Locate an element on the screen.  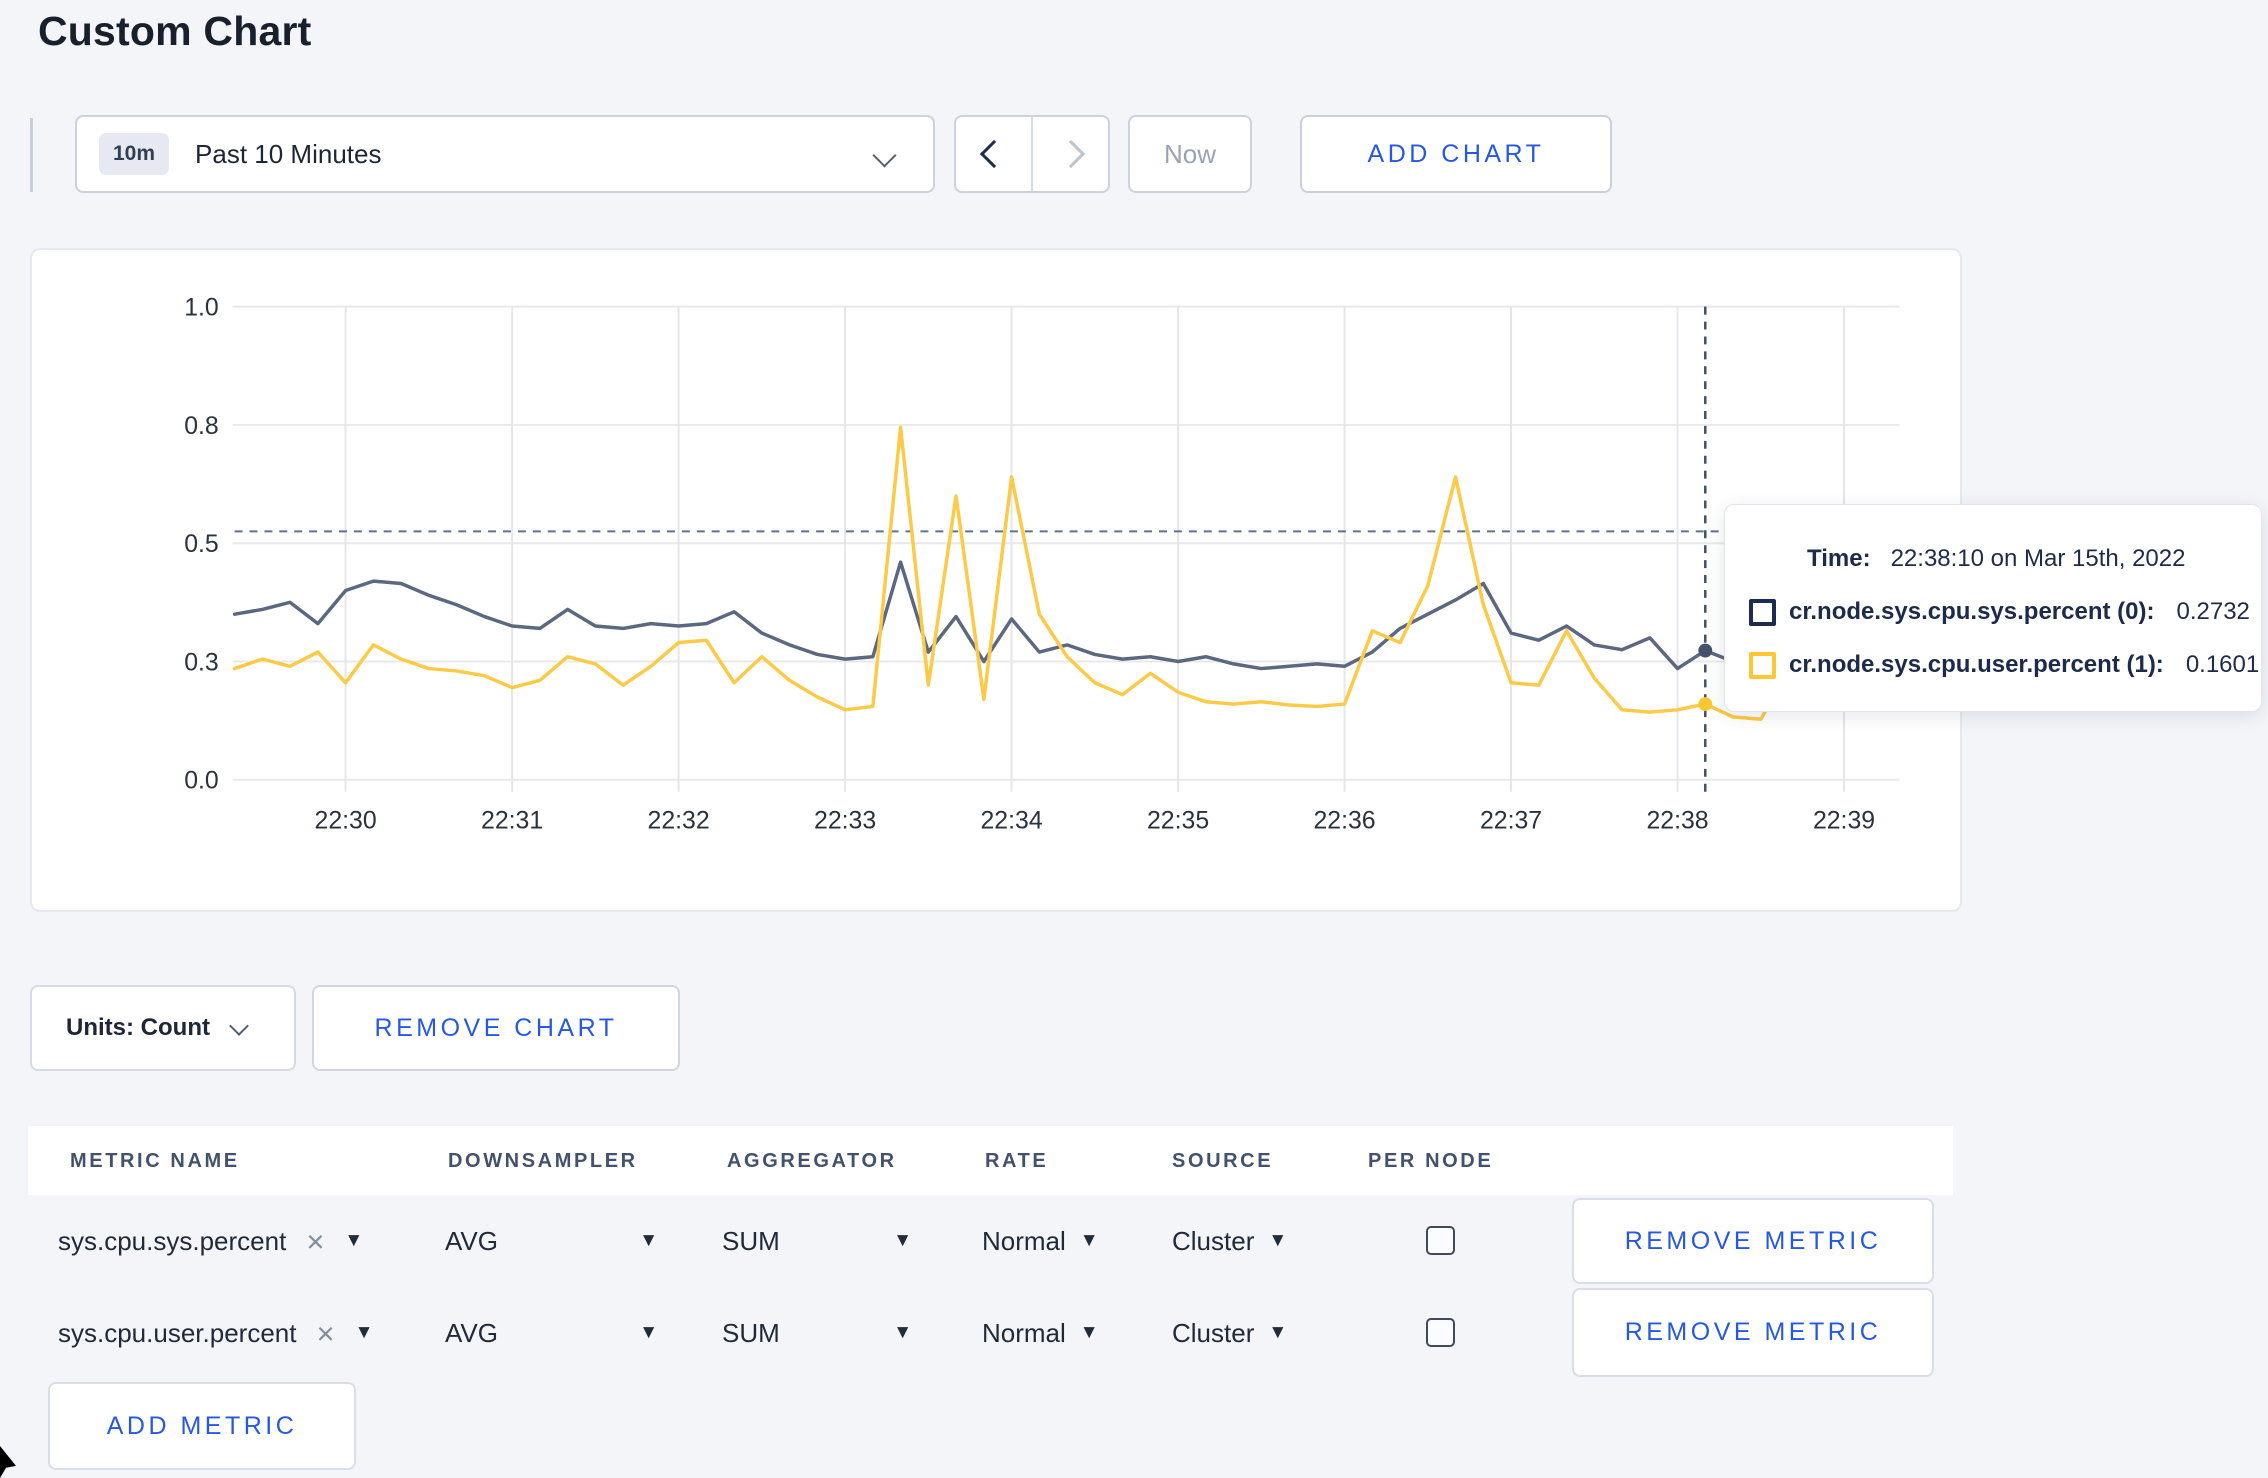
tooltip-series-row: cr.node.sys.cpu.sys.percent (0): 0.2732 is located at coordinates (2005, 612).